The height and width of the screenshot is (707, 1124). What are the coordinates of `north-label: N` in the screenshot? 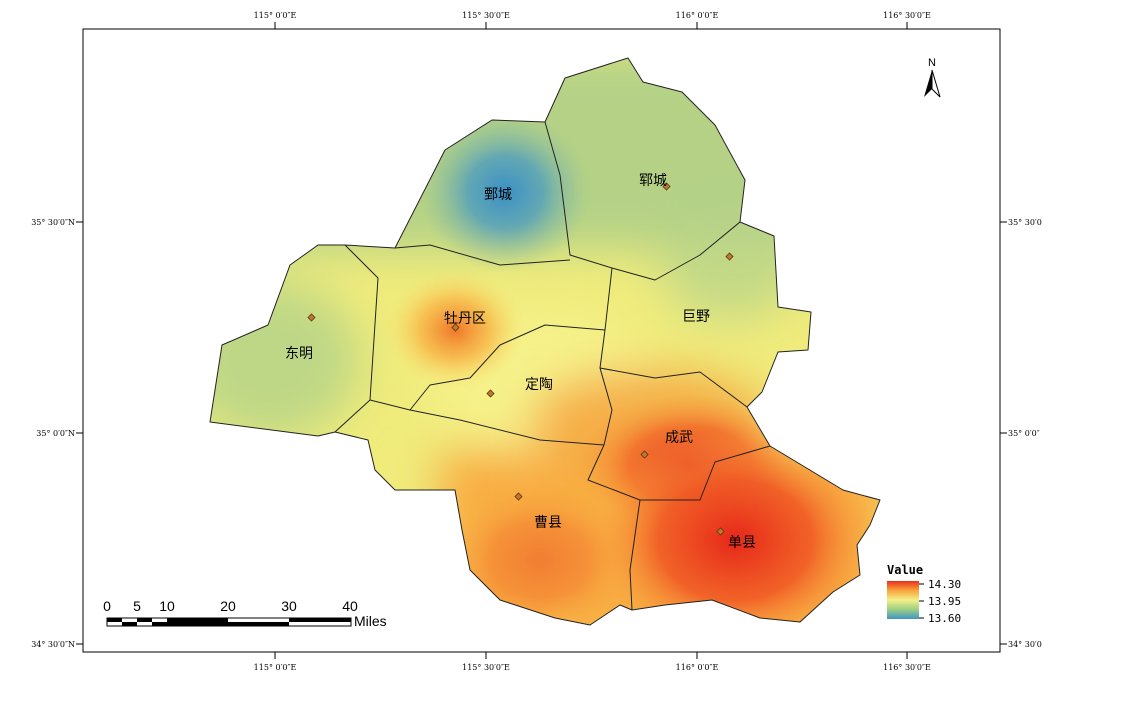 It's located at (932, 63).